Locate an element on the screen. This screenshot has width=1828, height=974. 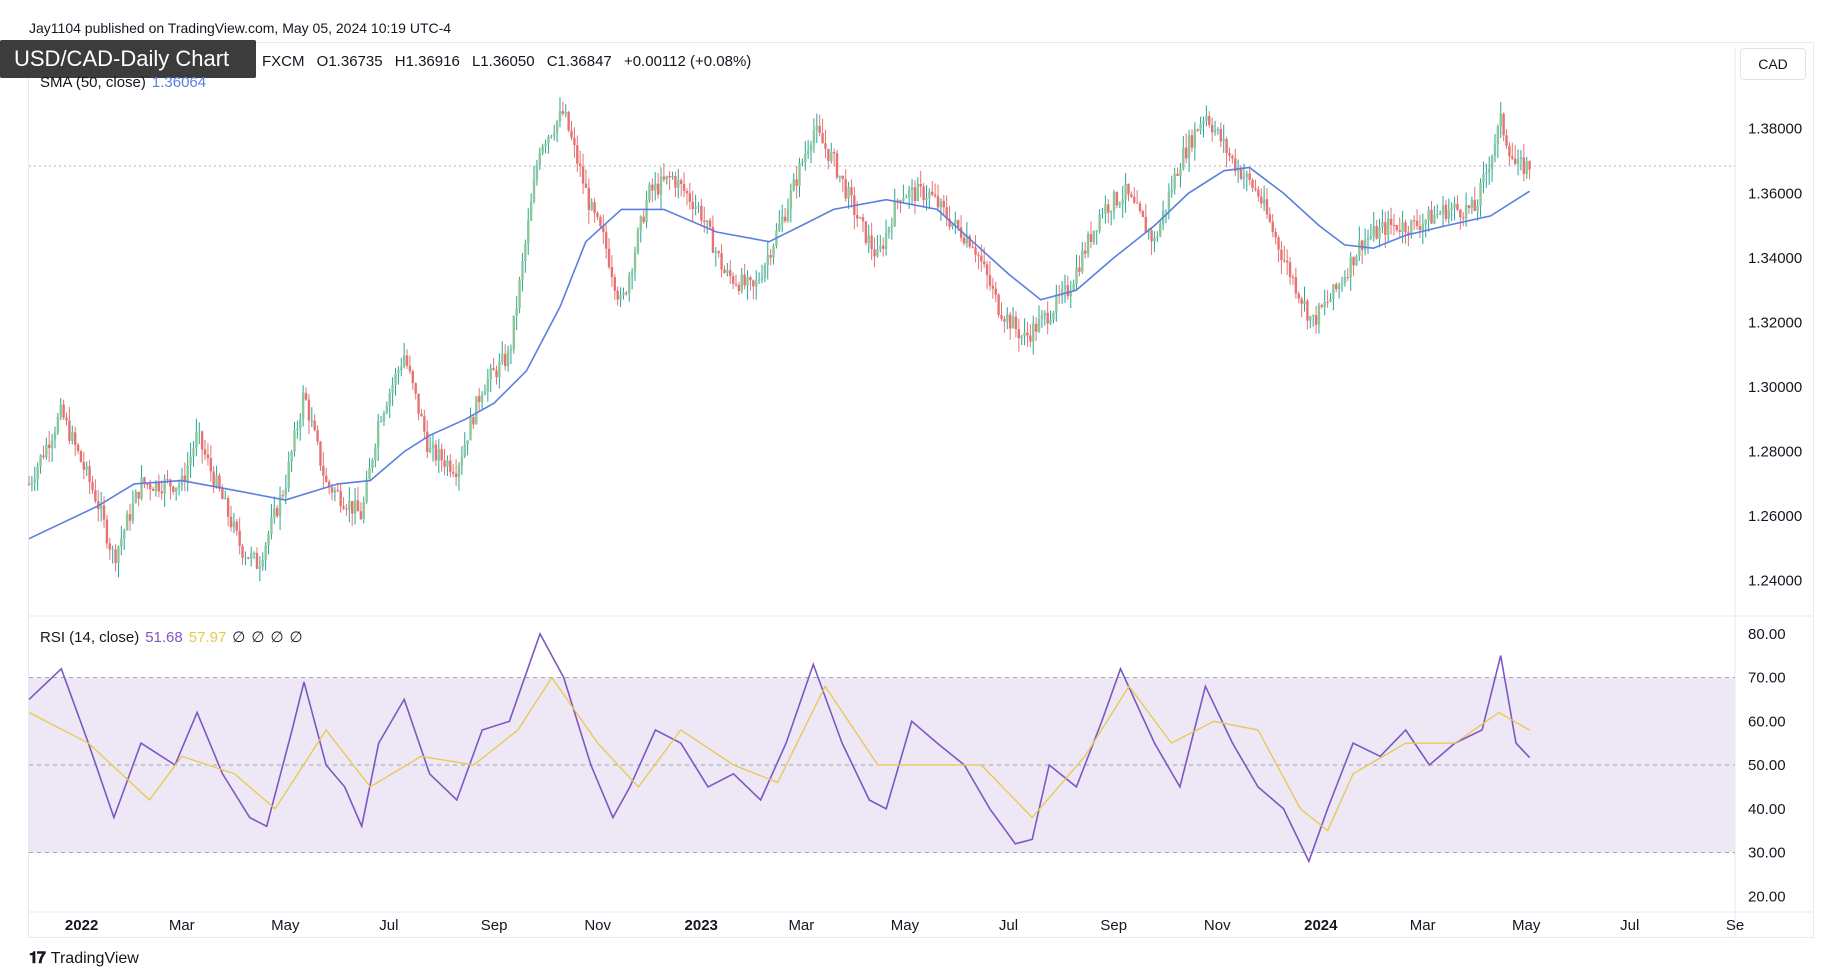
rsi-axis-tick-label: 70.00 is located at coordinates (1767, 678).